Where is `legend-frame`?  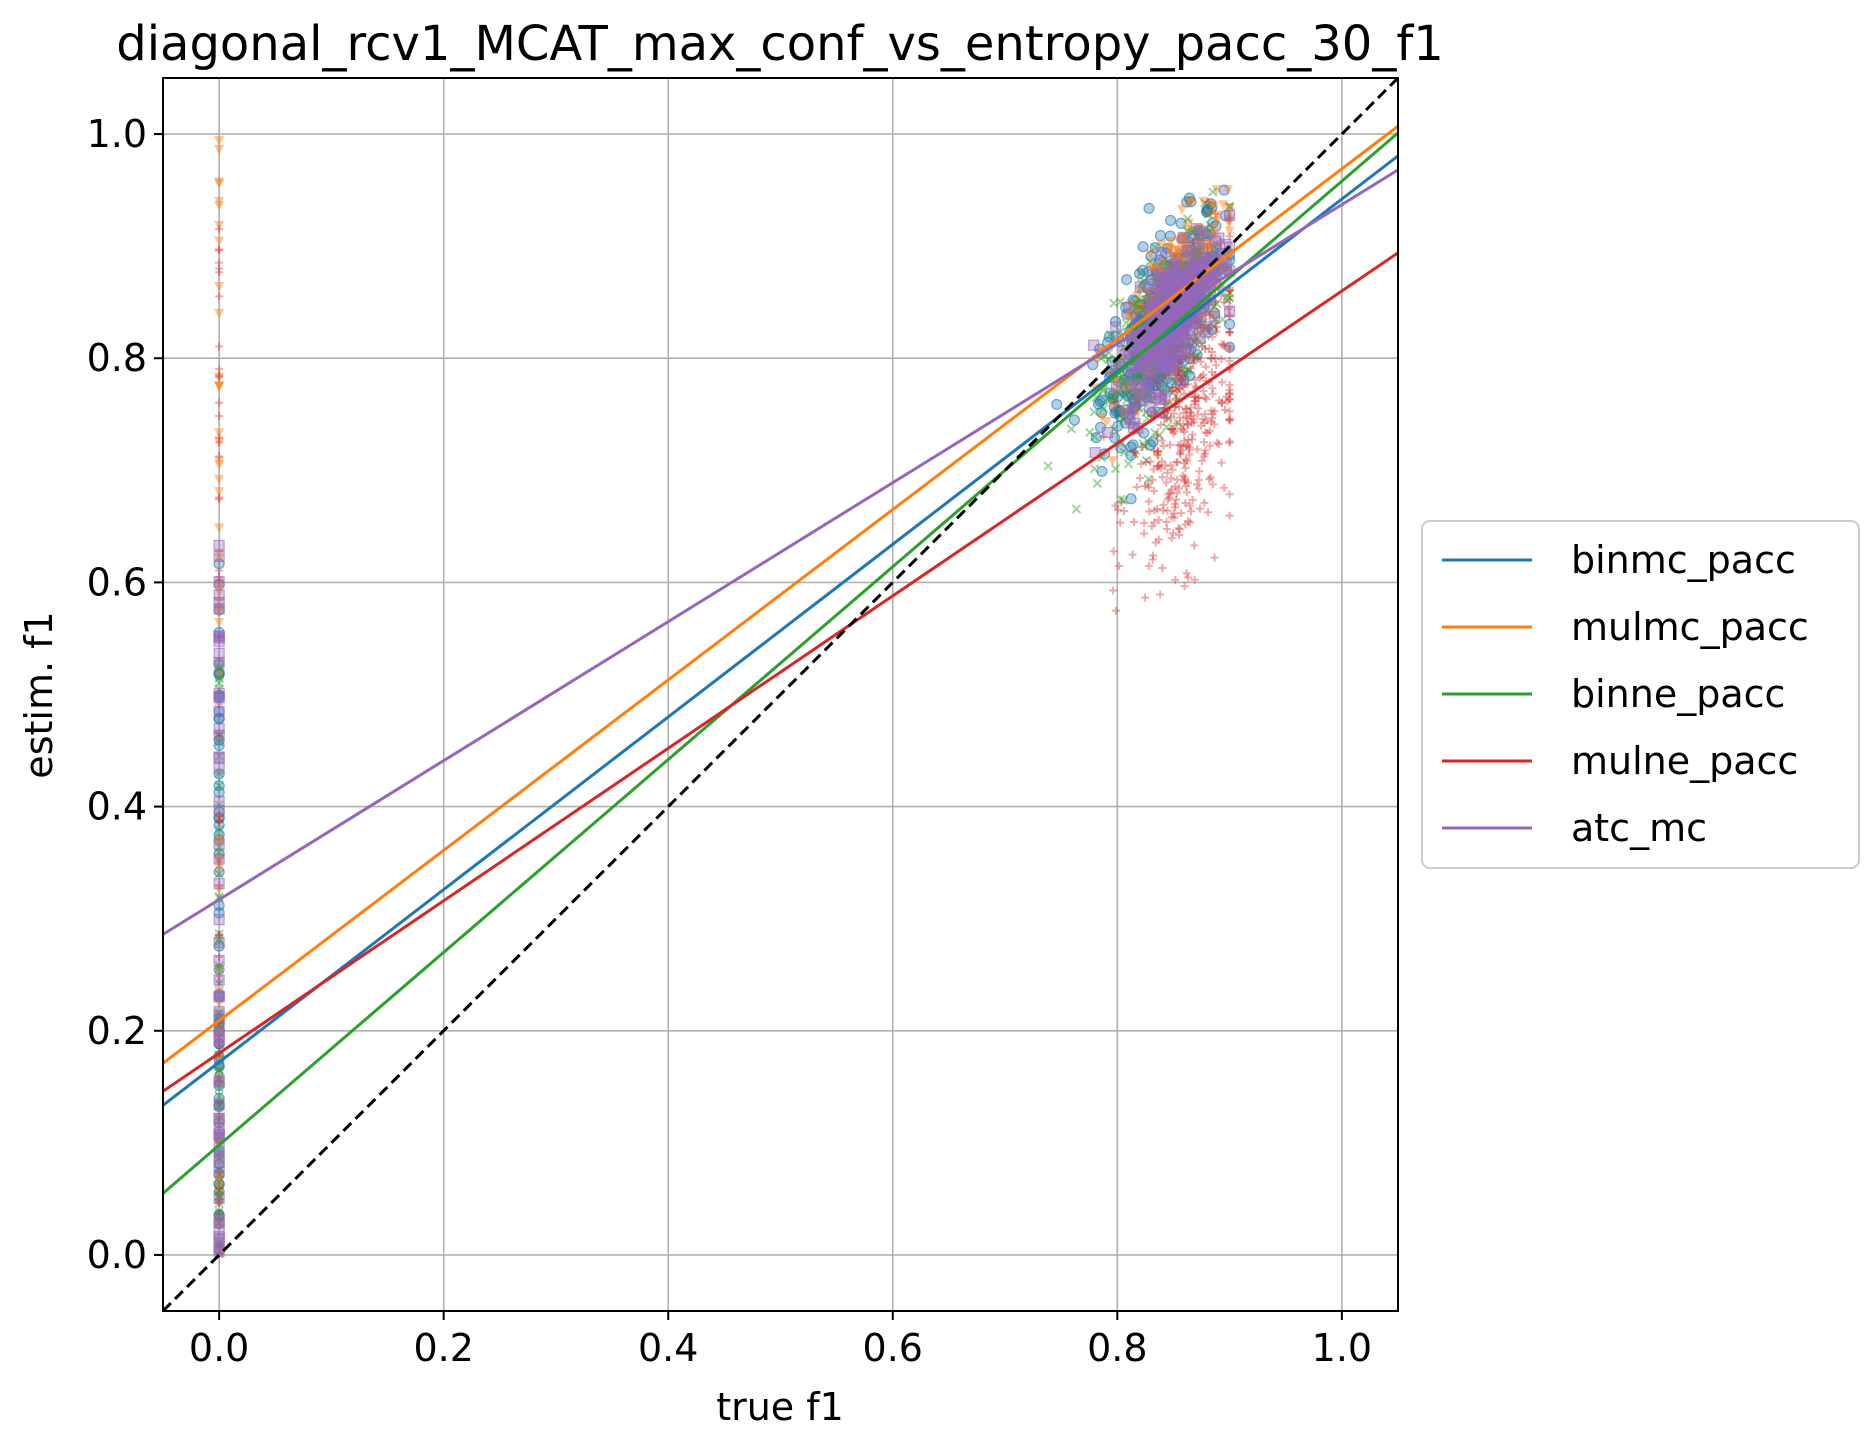 legend-frame is located at coordinates (1640, 694).